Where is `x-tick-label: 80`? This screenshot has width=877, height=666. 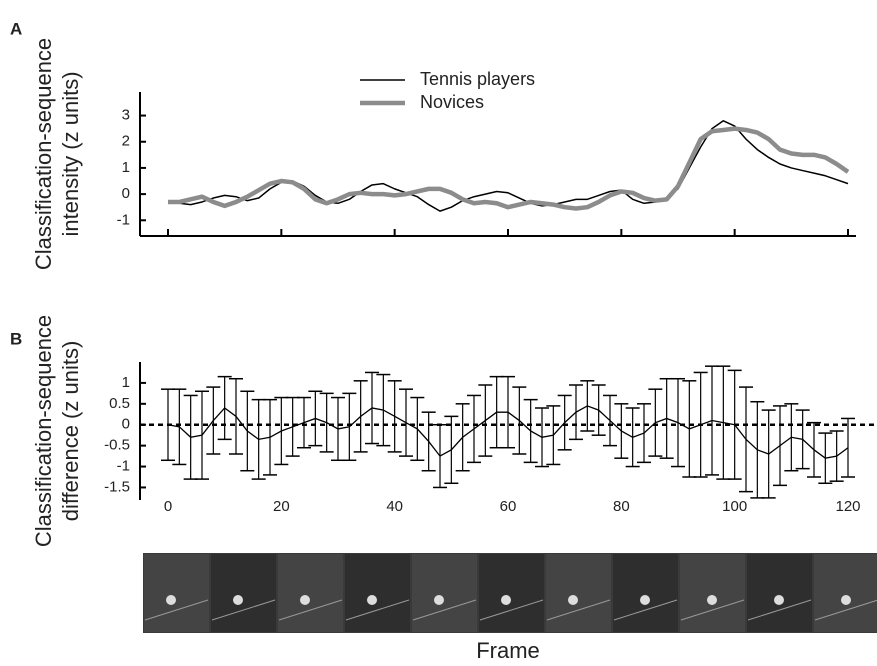
x-tick-label: 80 is located at coordinates (621, 506).